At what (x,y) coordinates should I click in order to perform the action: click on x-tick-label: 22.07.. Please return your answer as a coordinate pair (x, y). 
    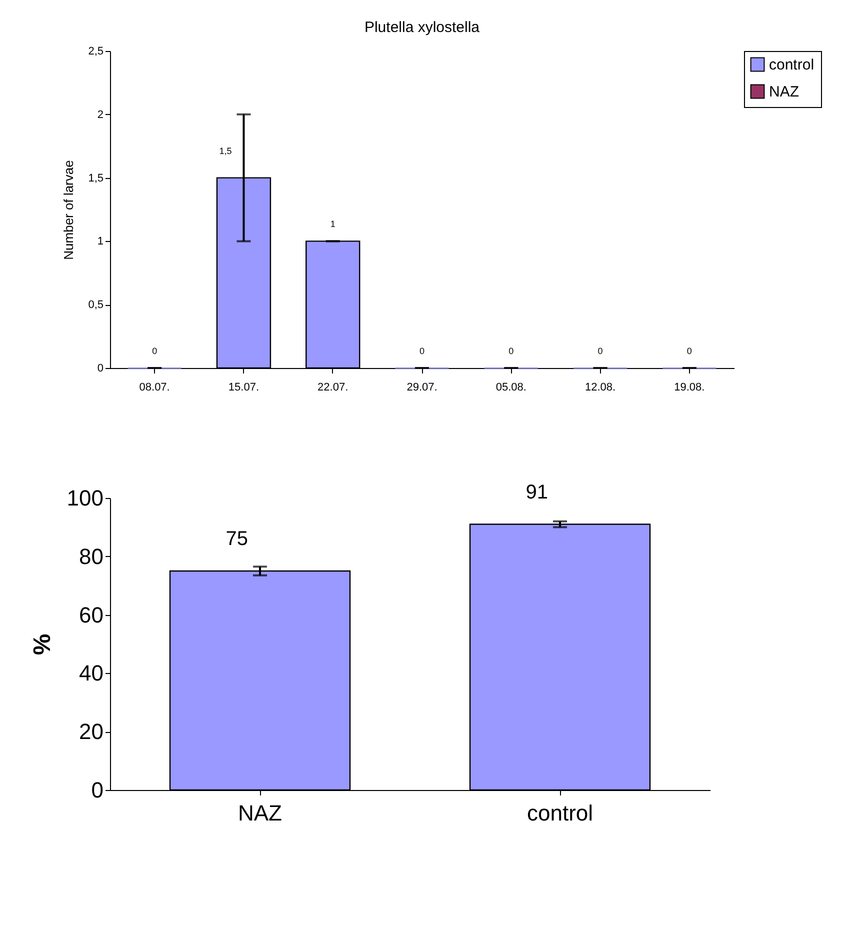
    Looking at the image, I should click on (333, 388).